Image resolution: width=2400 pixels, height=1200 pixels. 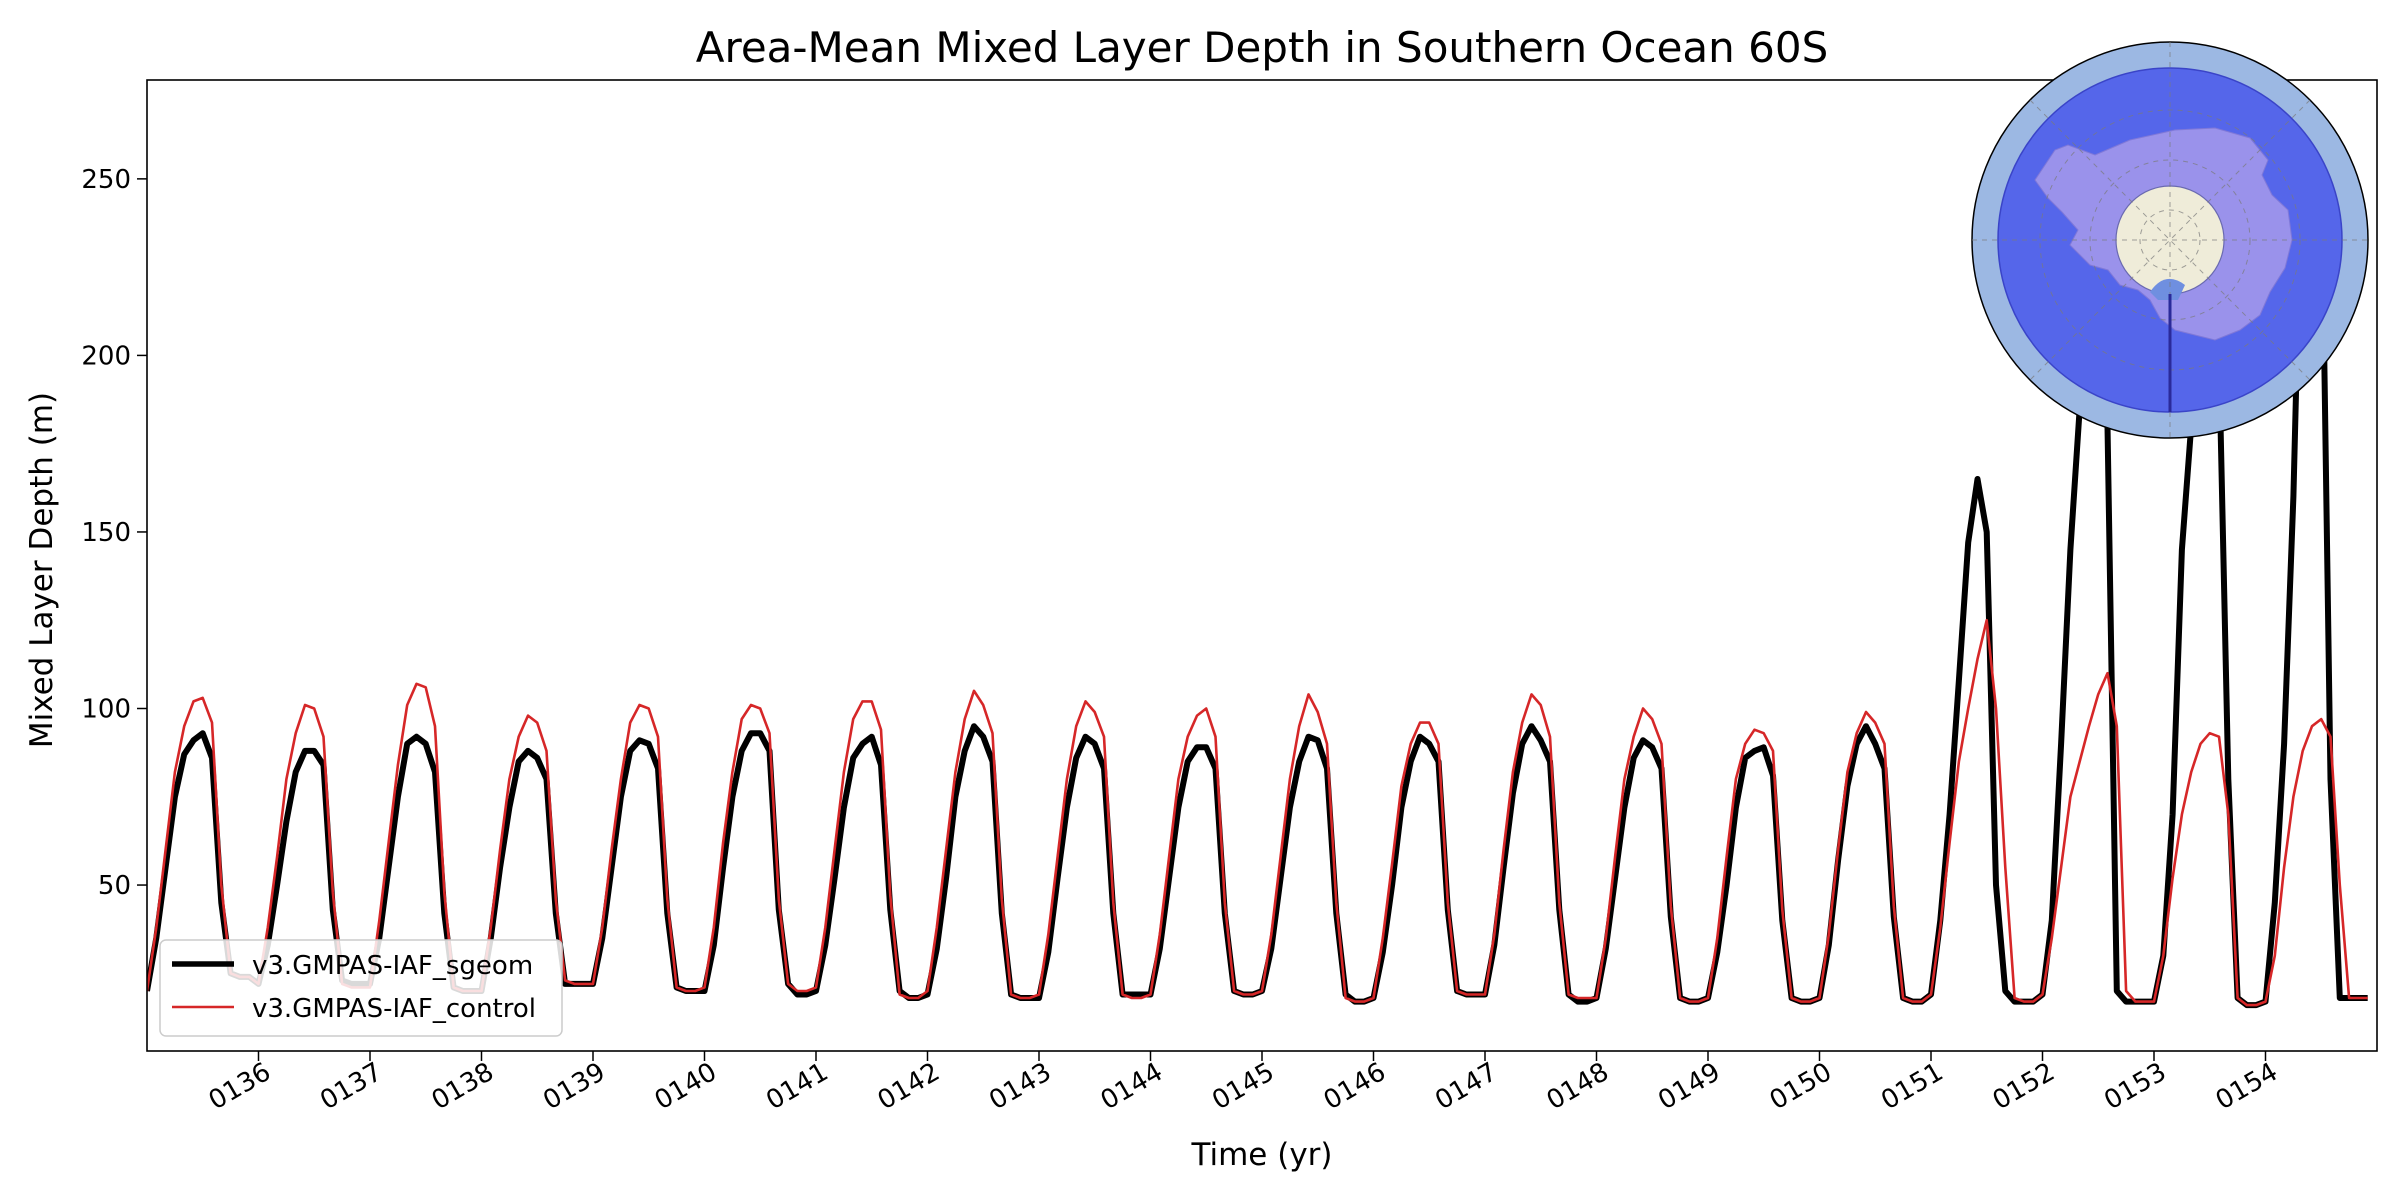 What do you see at coordinates (106, 356) in the screenshot?
I see `y-tick-label: 200` at bounding box center [106, 356].